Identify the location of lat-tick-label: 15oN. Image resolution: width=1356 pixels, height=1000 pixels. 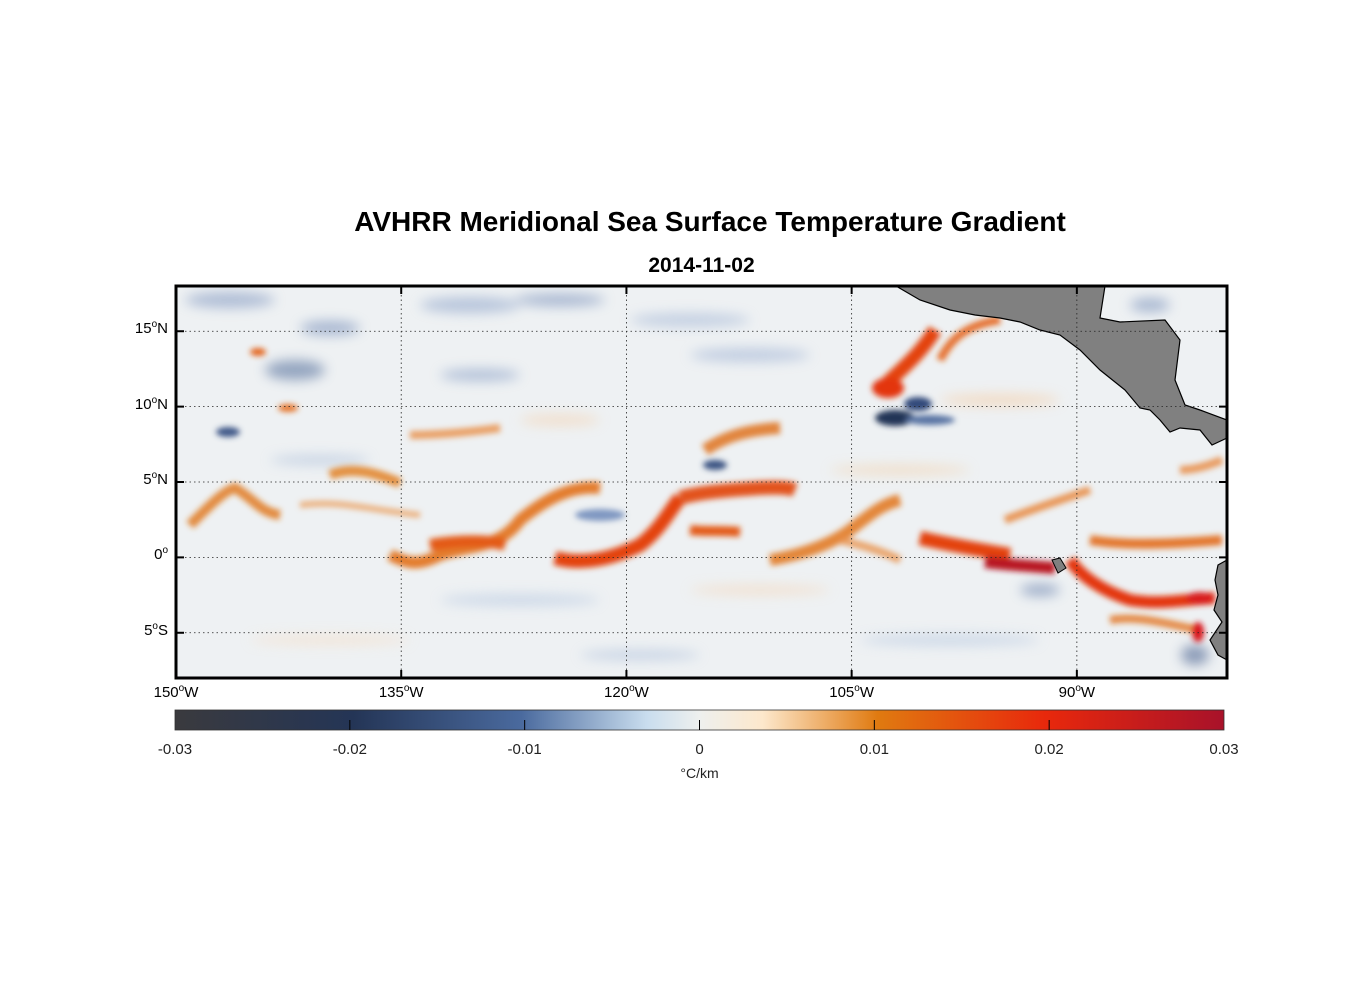
(151, 328).